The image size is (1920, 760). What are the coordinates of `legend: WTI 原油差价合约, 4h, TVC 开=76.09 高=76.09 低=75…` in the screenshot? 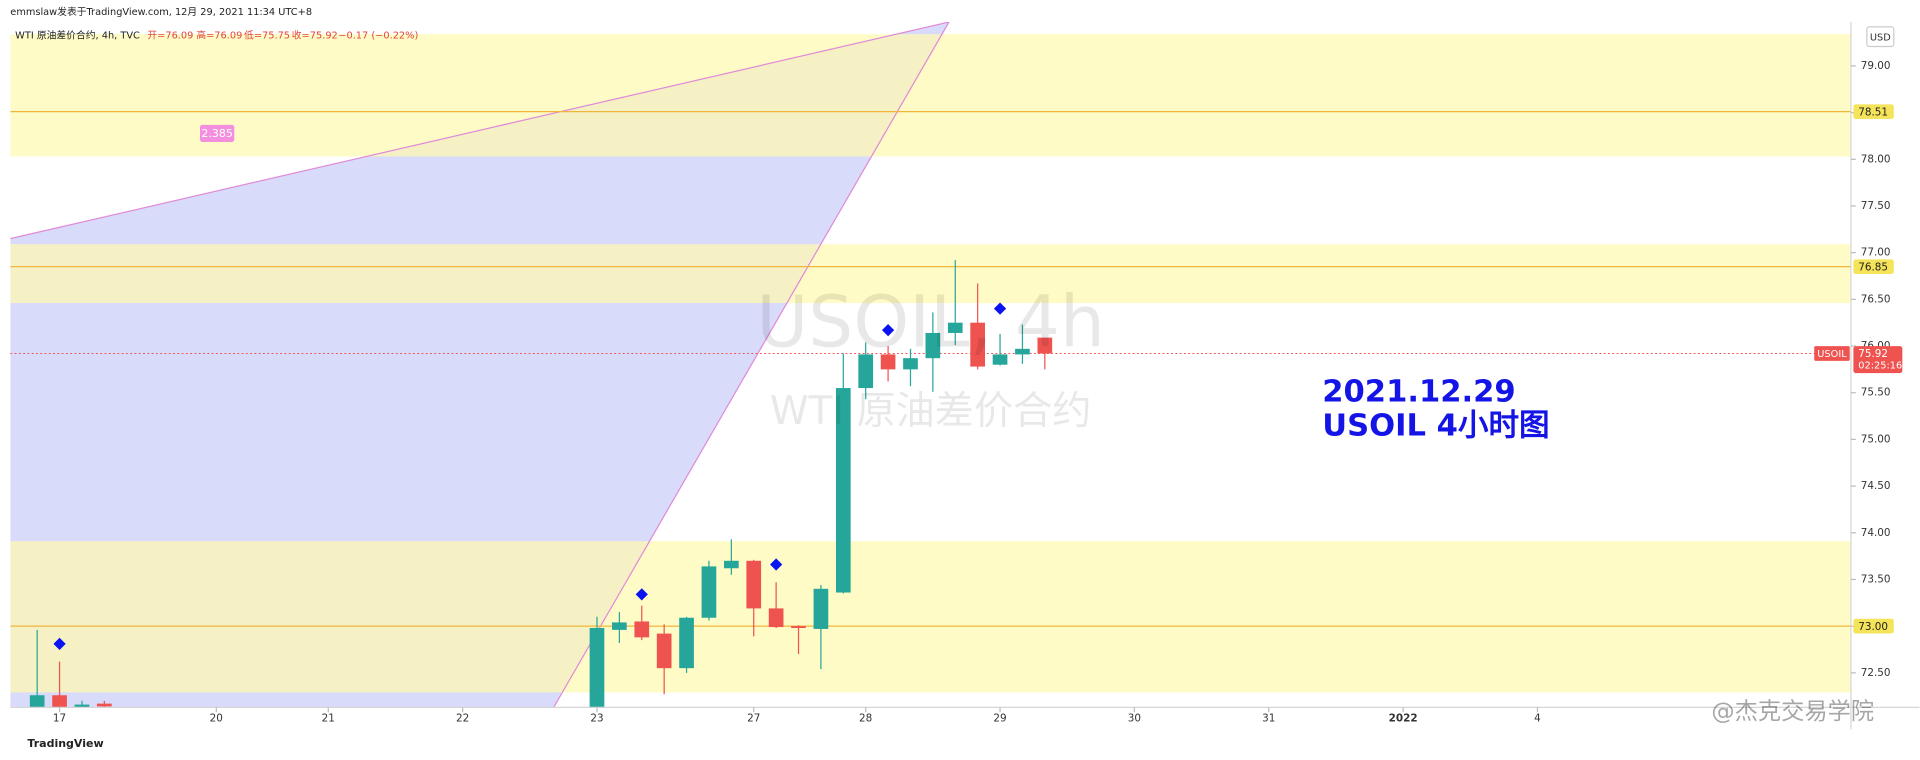 It's located at (216, 34).